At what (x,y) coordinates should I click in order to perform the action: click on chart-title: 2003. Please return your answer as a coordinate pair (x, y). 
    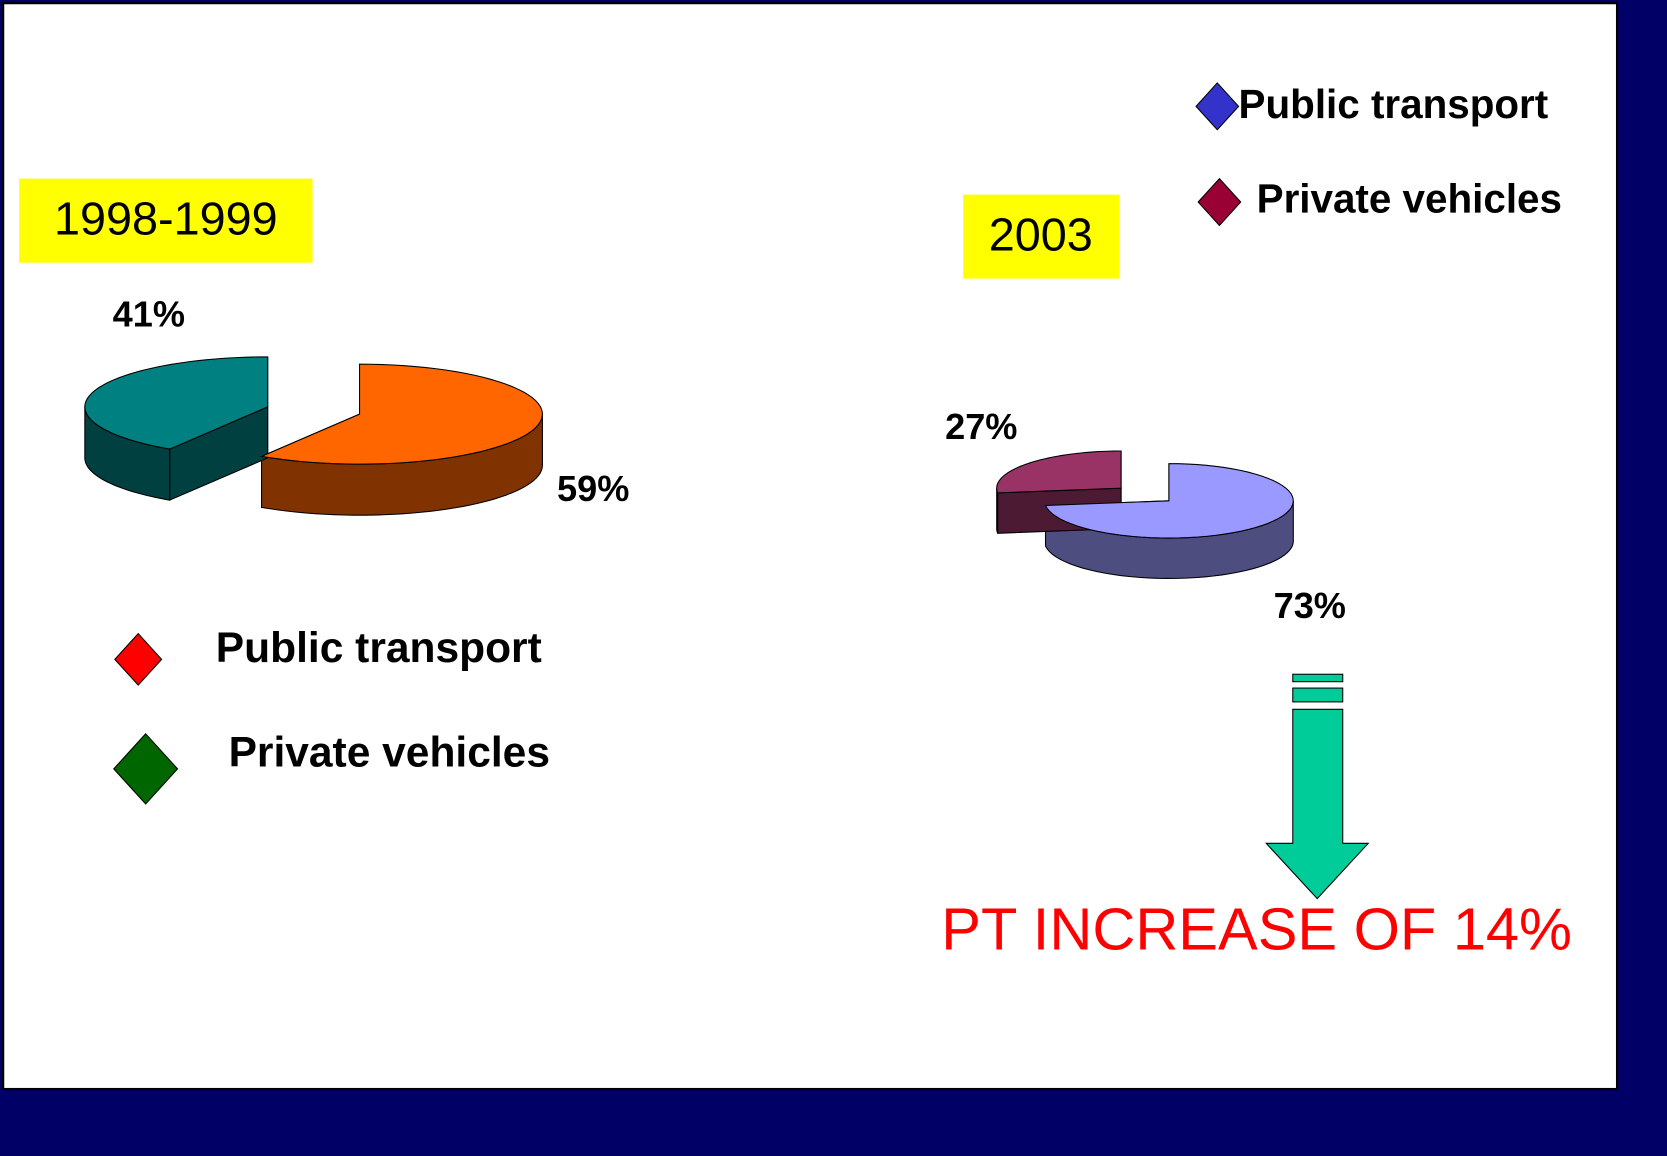
    Looking at the image, I should click on (1041, 235).